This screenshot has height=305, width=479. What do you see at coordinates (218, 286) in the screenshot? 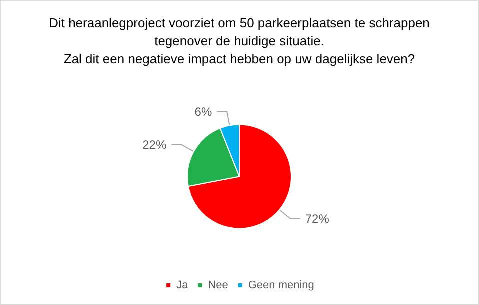
I see `legend-label: Nee` at bounding box center [218, 286].